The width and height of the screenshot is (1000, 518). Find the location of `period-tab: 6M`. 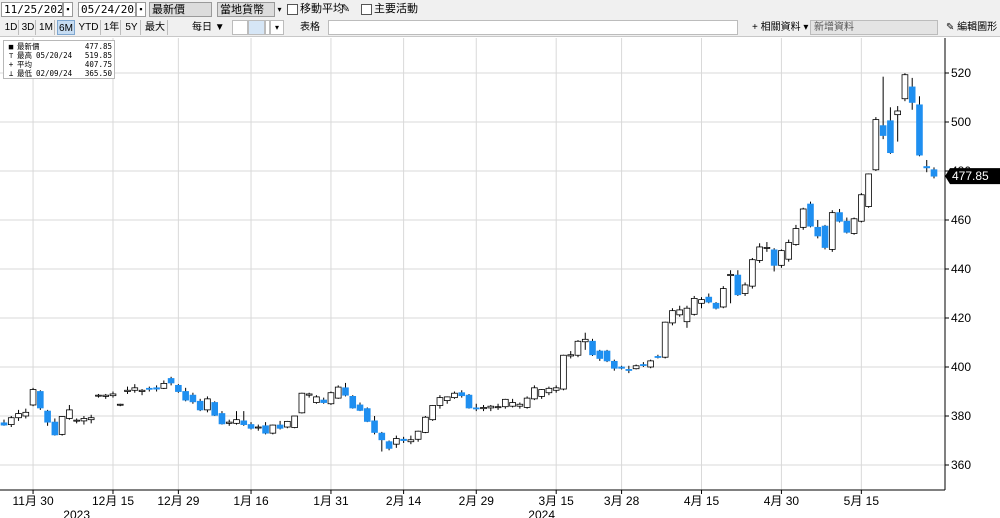

period-tab: 6M is located at coordinates (66, 27).